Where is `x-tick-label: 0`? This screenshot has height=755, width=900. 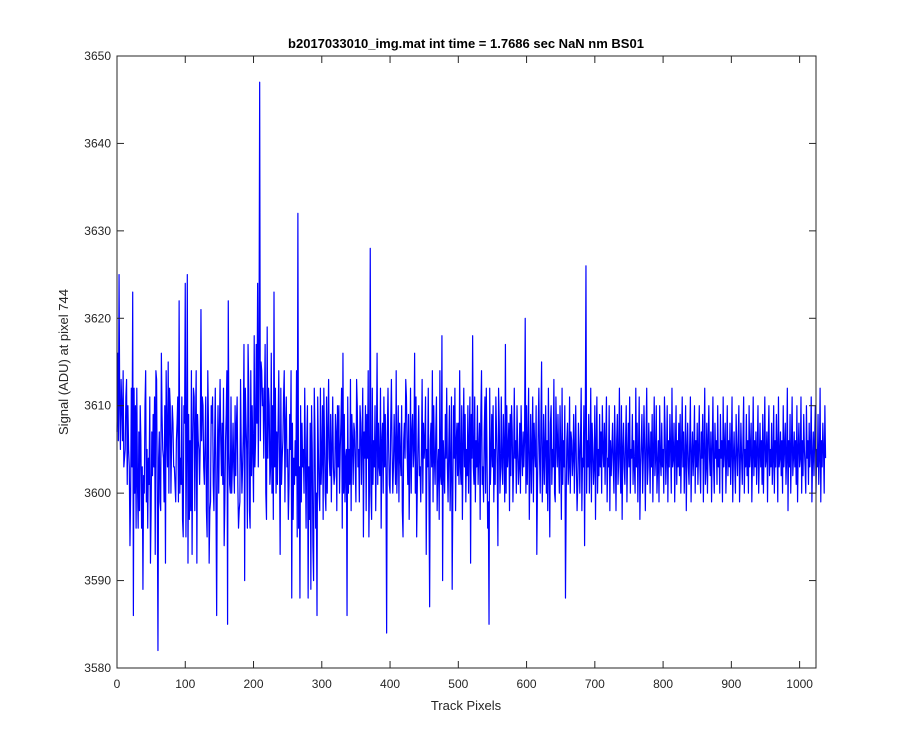 x-tick-label: 0 is located at coordinates (117, 684).